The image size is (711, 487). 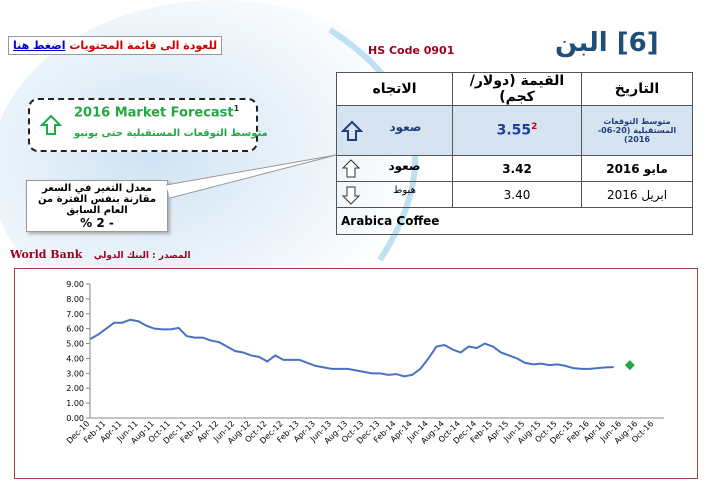 I want to click on row: مايو 2016 3.42 صعود, so click(x=514, y=168).